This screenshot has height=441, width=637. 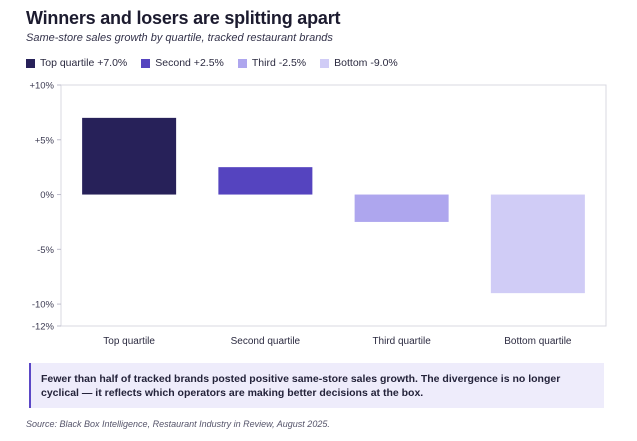 I want to click on legend-swatch-bottom, so click(x=325, y=63).